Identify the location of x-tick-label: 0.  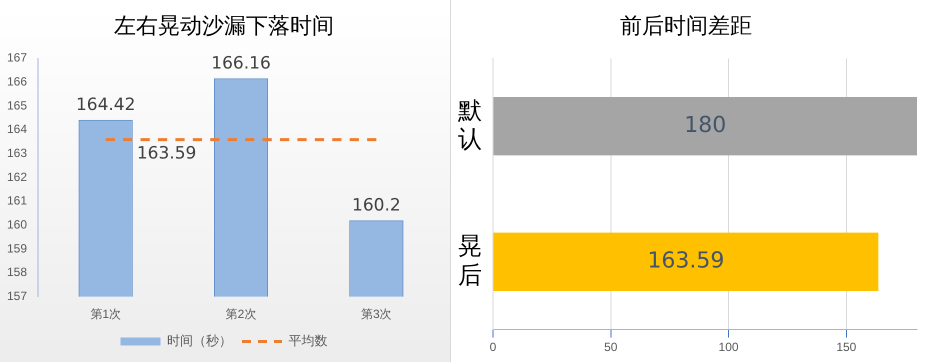
(493, 347).